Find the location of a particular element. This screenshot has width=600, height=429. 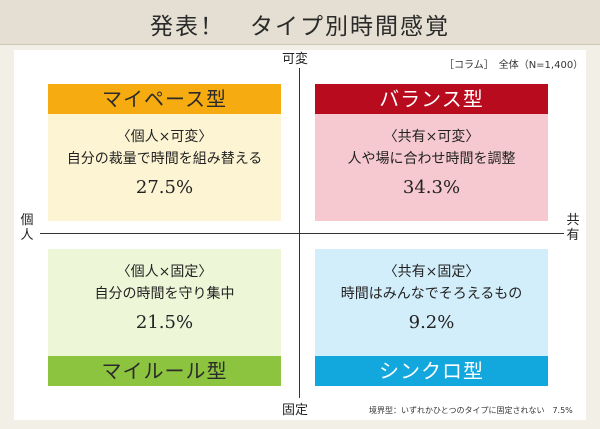

quadrant-percentage: 9.2% is located at coordinates (431, 322).